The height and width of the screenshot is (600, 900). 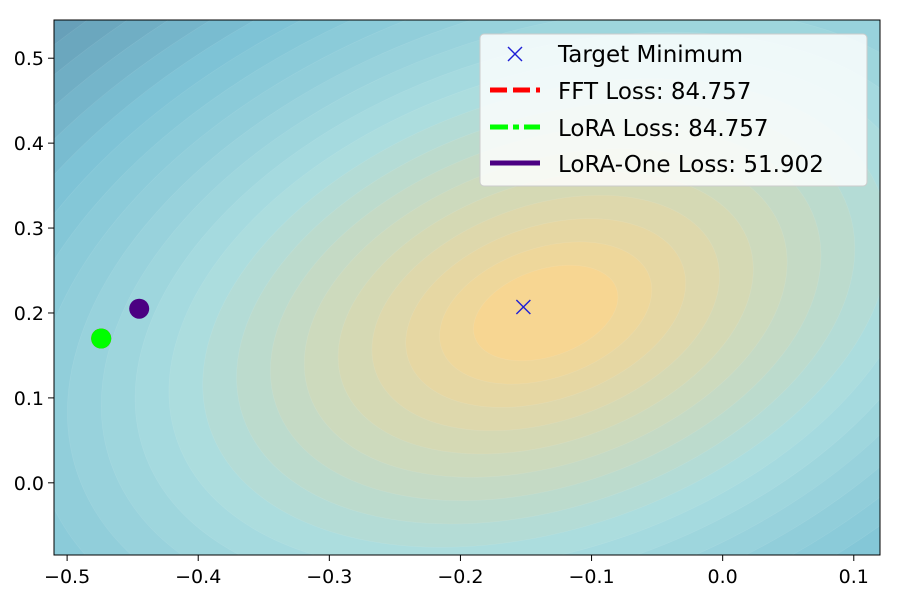 What do you see at coordinates (460, 577) in the screenshot?
I see `x-tick-label: −0.2` at bounding box center [460, 577].